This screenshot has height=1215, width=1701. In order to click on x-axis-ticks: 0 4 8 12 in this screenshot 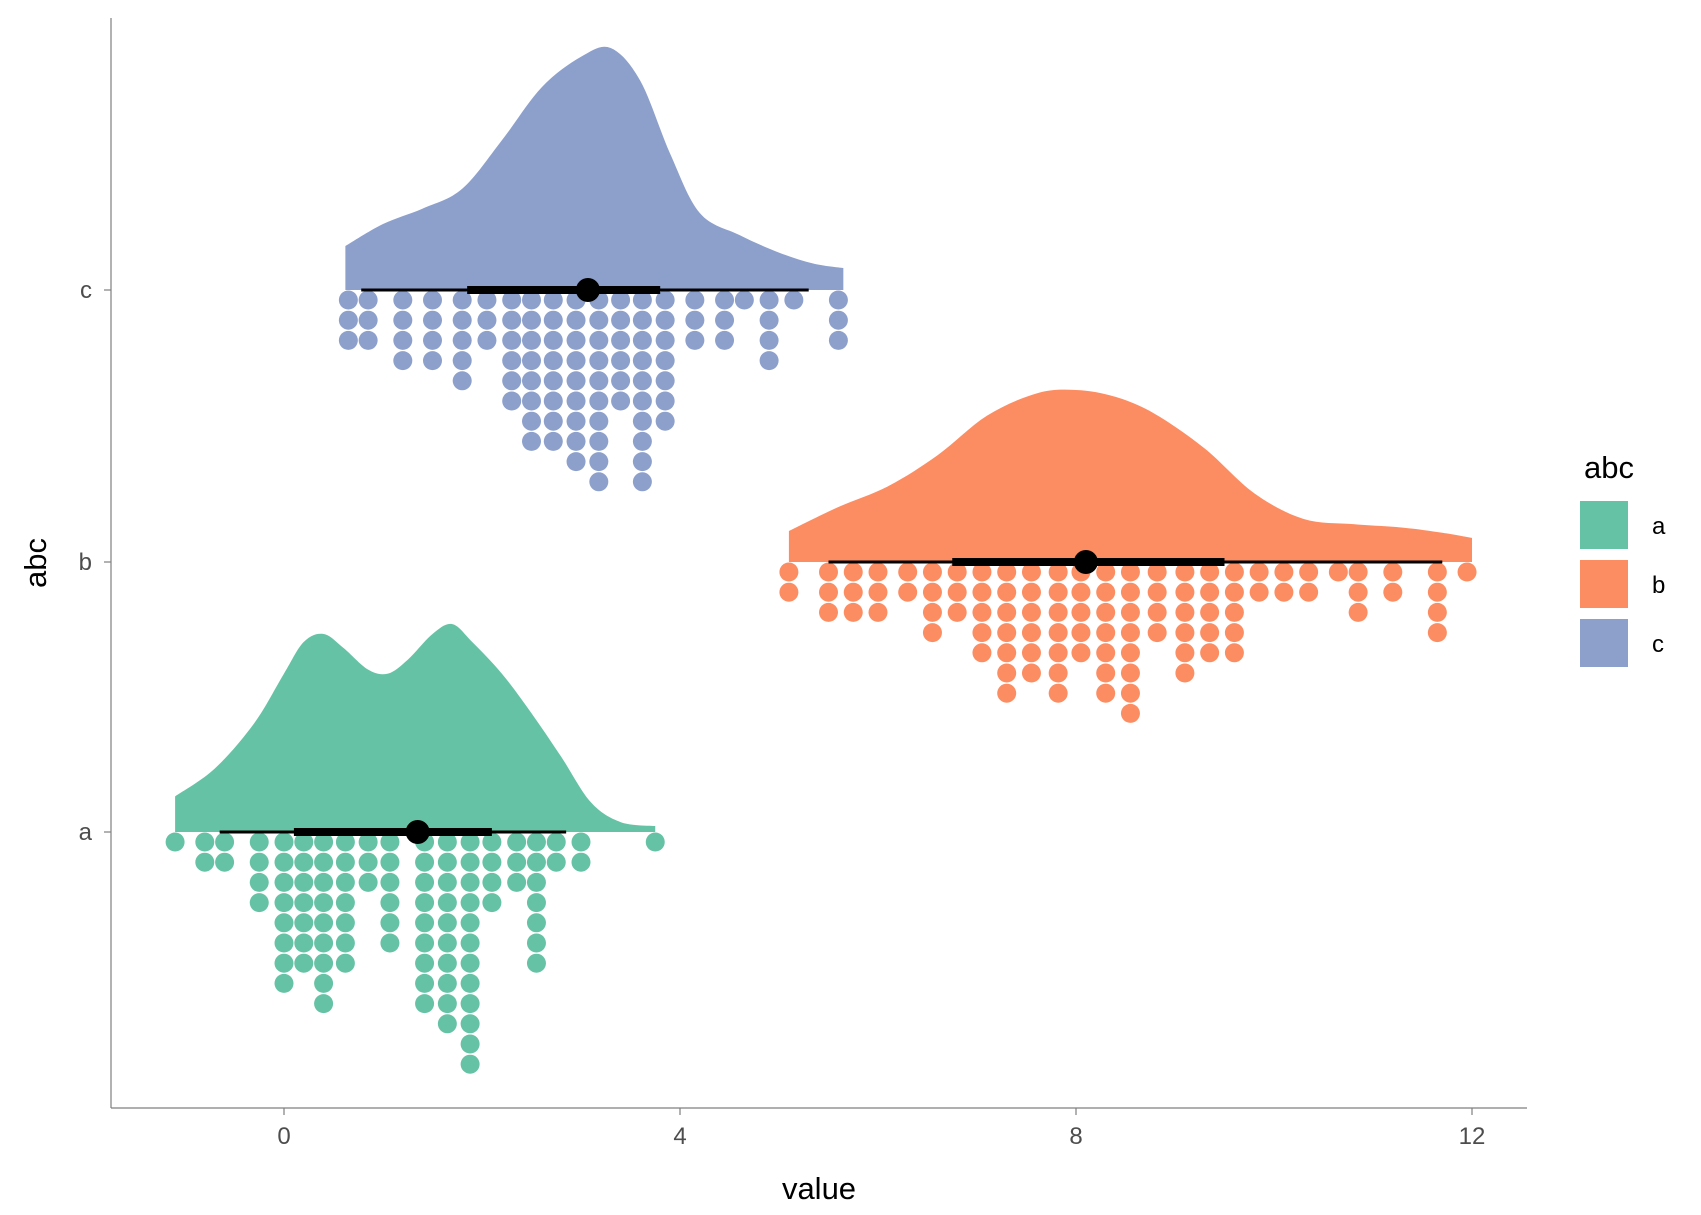, I will do `click(881, 1129)`.